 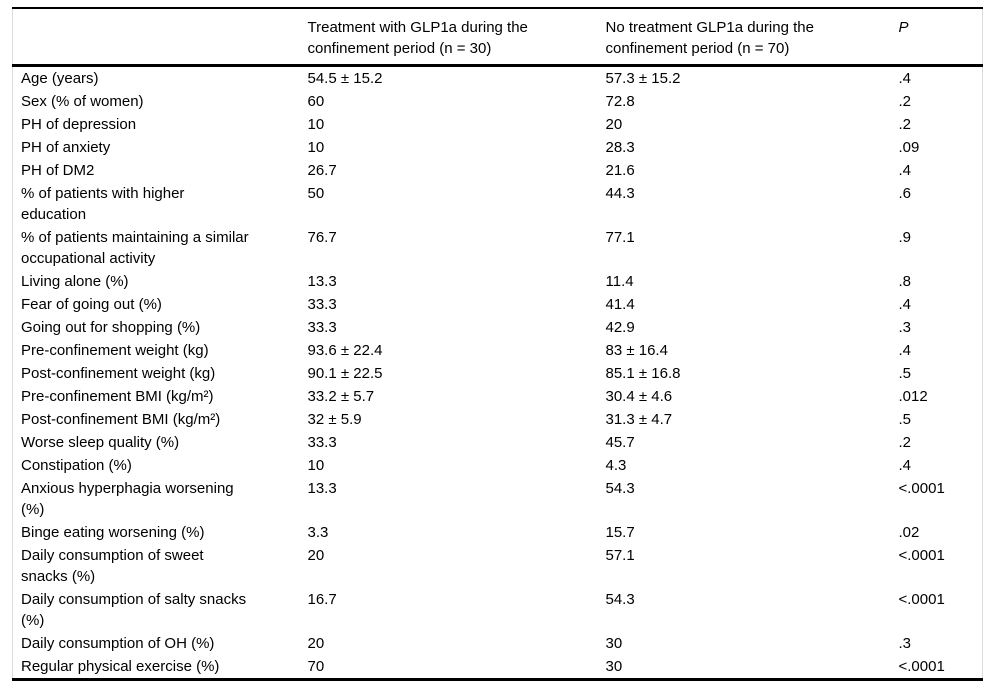 I want to click on treatment-value: 60, so click(x=316, y=101).